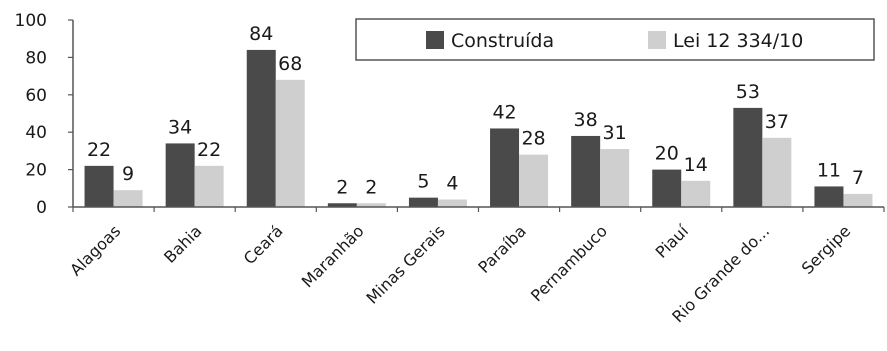 This screenshot has width=887, height=351. What do you see at coordinates (748, 92) in the screenshot?
I see `data-label: 53` at bounding box center [748, 92].